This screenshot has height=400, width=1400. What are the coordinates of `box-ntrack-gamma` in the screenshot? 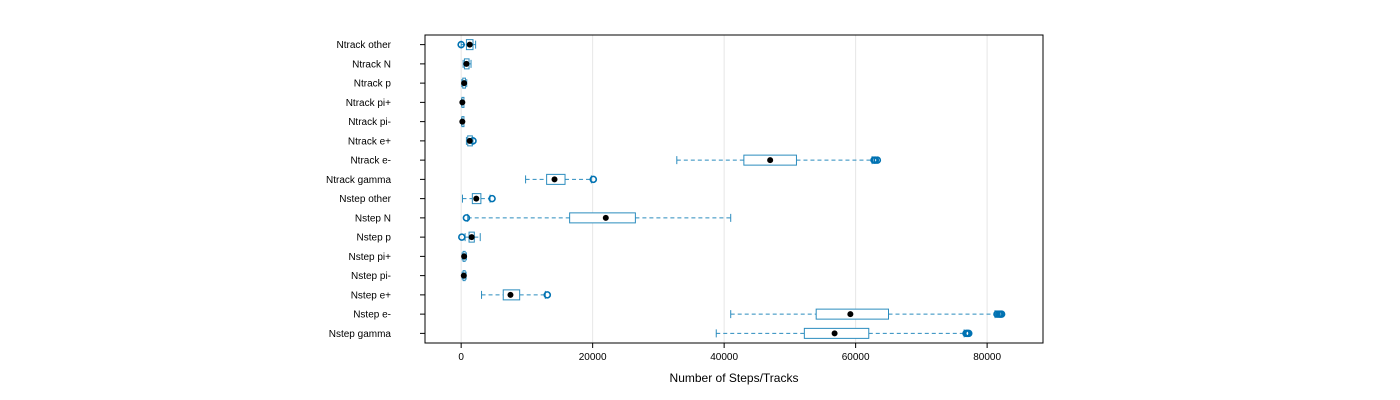 It's located at (561, 179).